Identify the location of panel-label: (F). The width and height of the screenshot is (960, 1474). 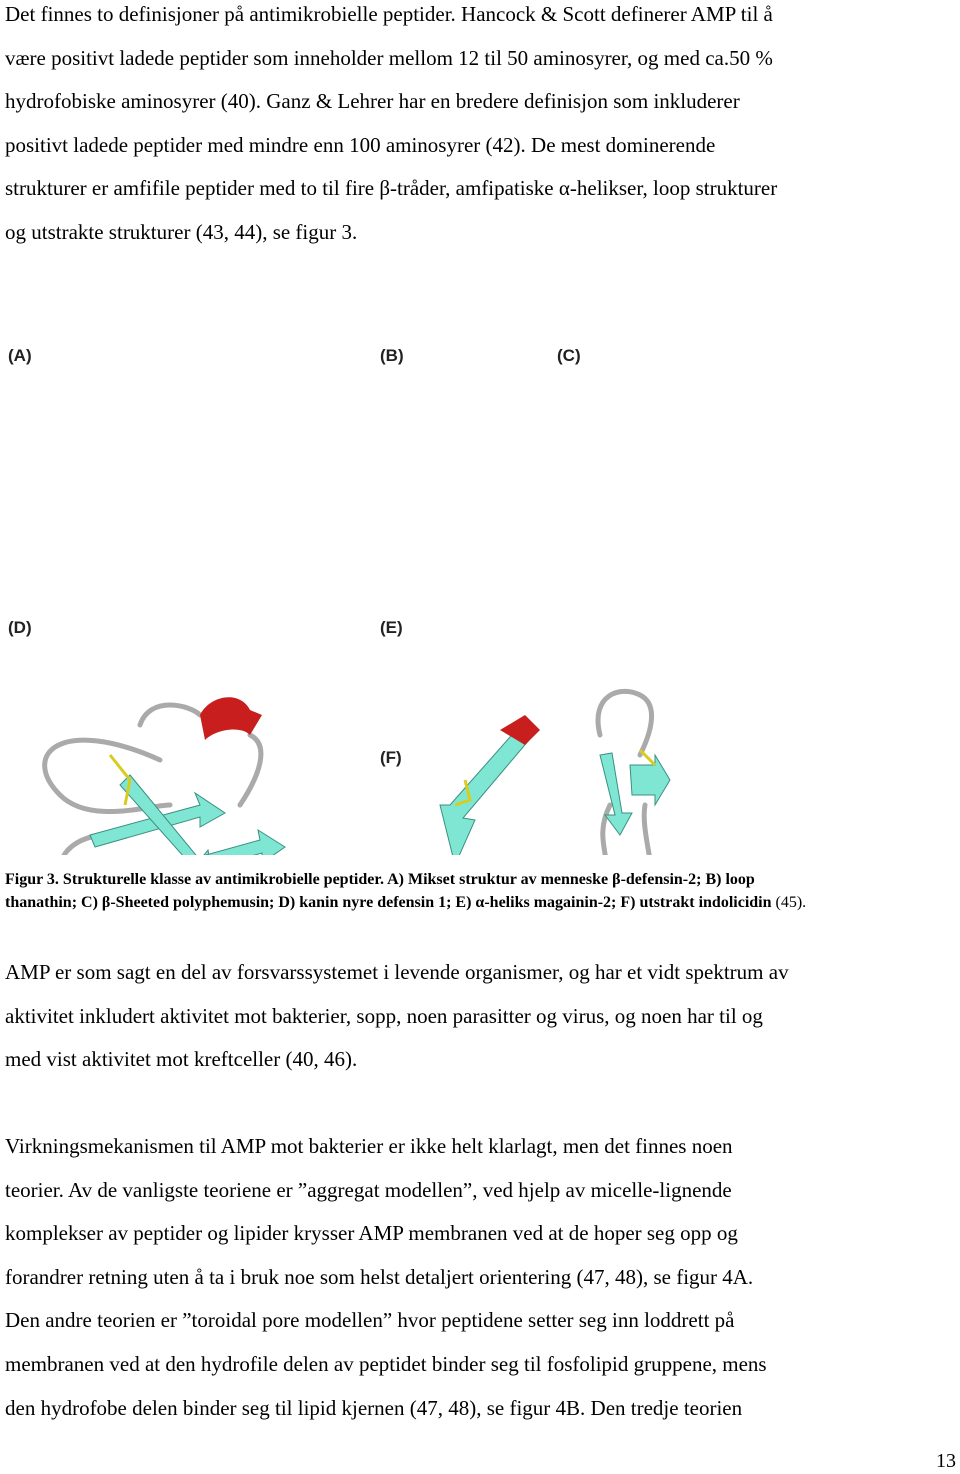
(391, 757).